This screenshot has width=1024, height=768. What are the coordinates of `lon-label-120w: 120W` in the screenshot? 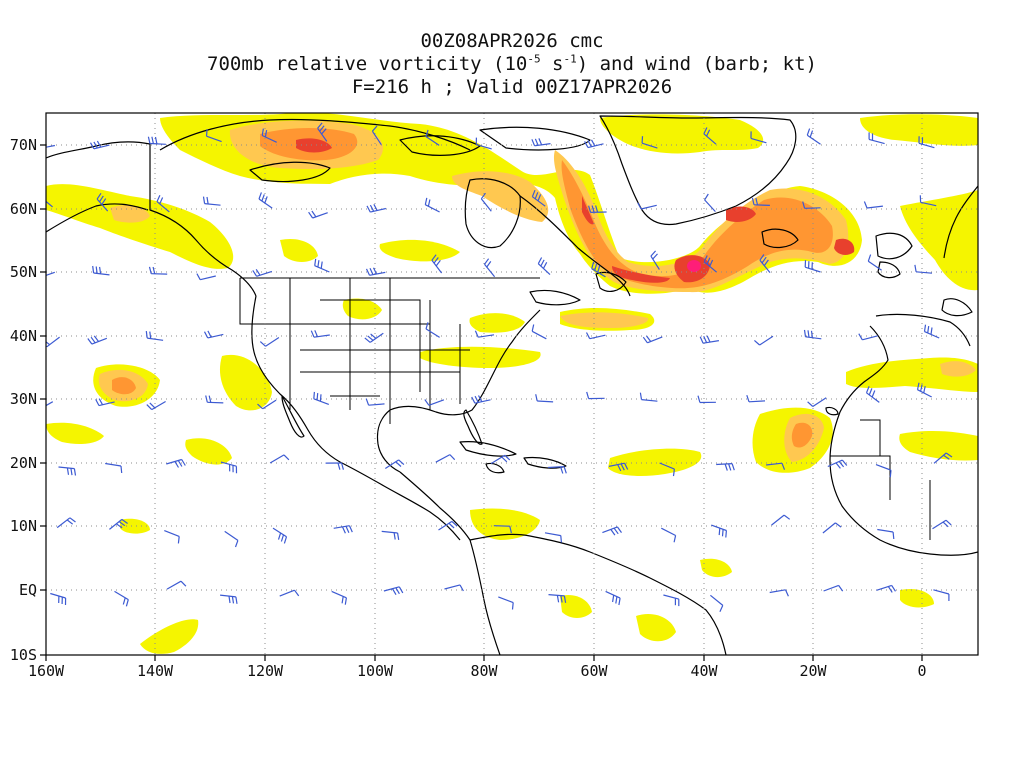 It's located at (265, 671).